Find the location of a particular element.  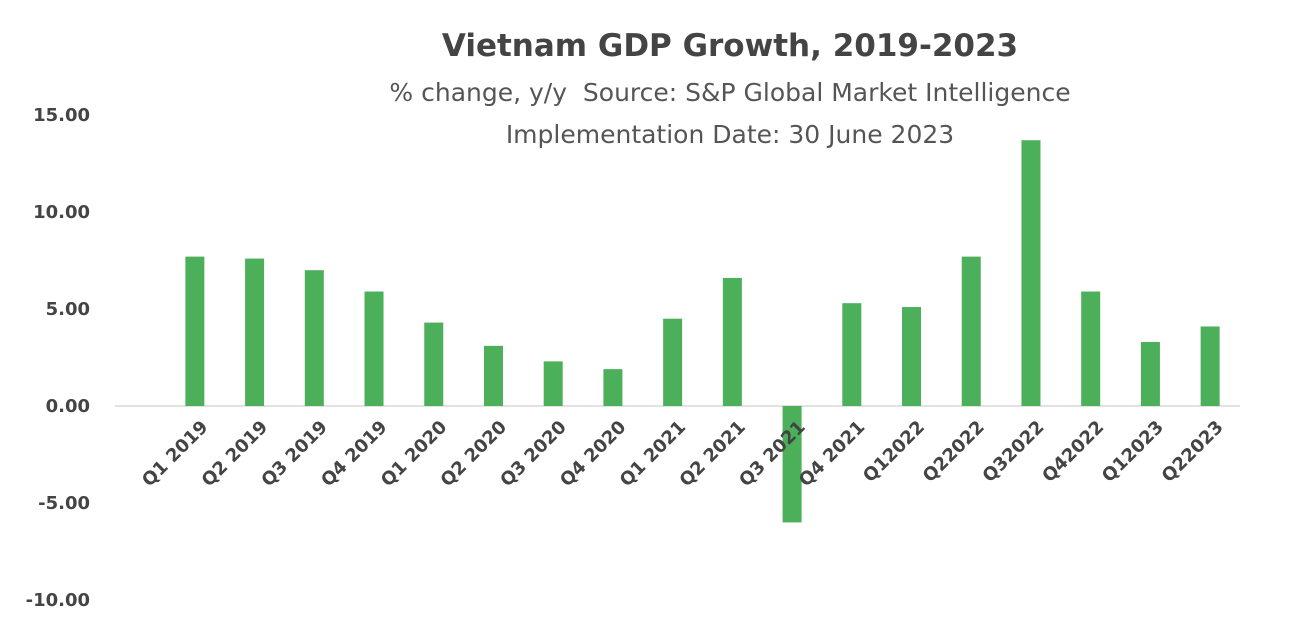

y-tick-label: -10.00 is located at coordinates (58, 600).